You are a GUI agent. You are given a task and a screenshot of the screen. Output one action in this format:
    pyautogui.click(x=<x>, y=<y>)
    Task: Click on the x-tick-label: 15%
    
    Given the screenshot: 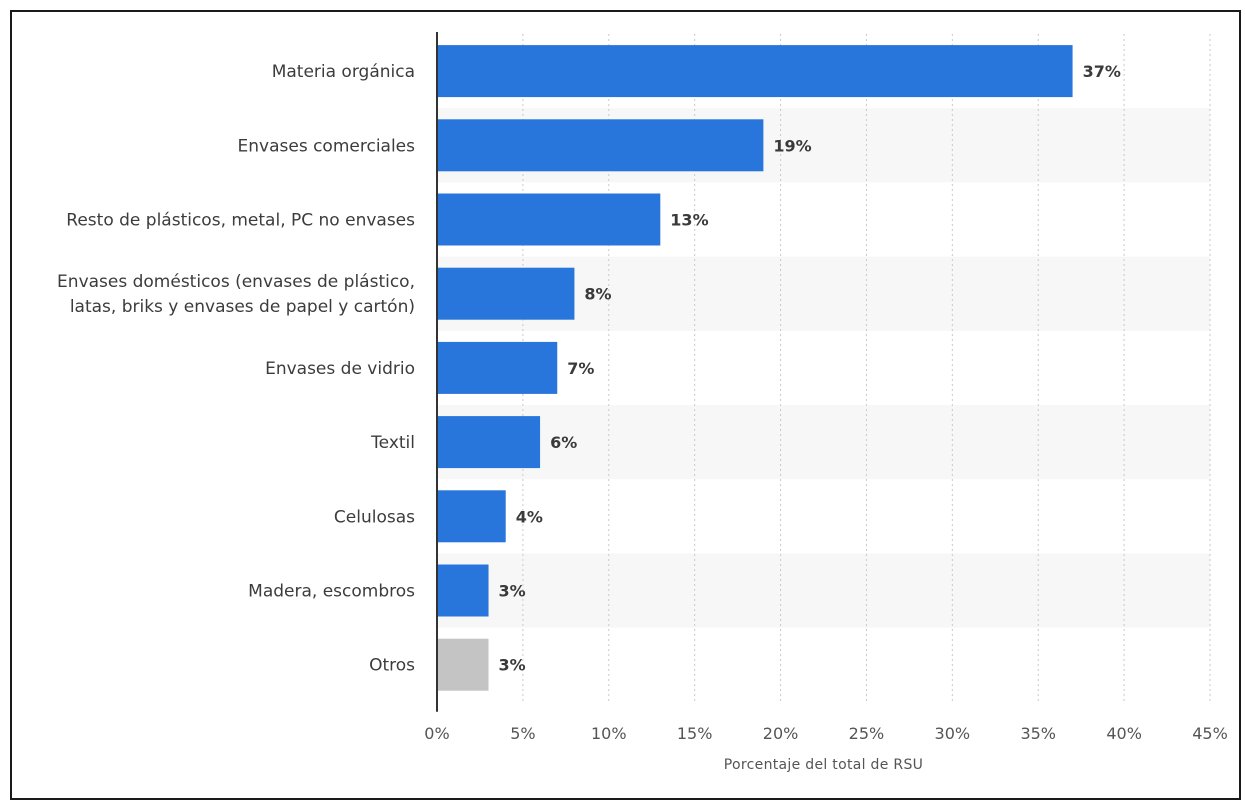 What is the action you would take?
    pyautogui.click(x=695, y=733)
    